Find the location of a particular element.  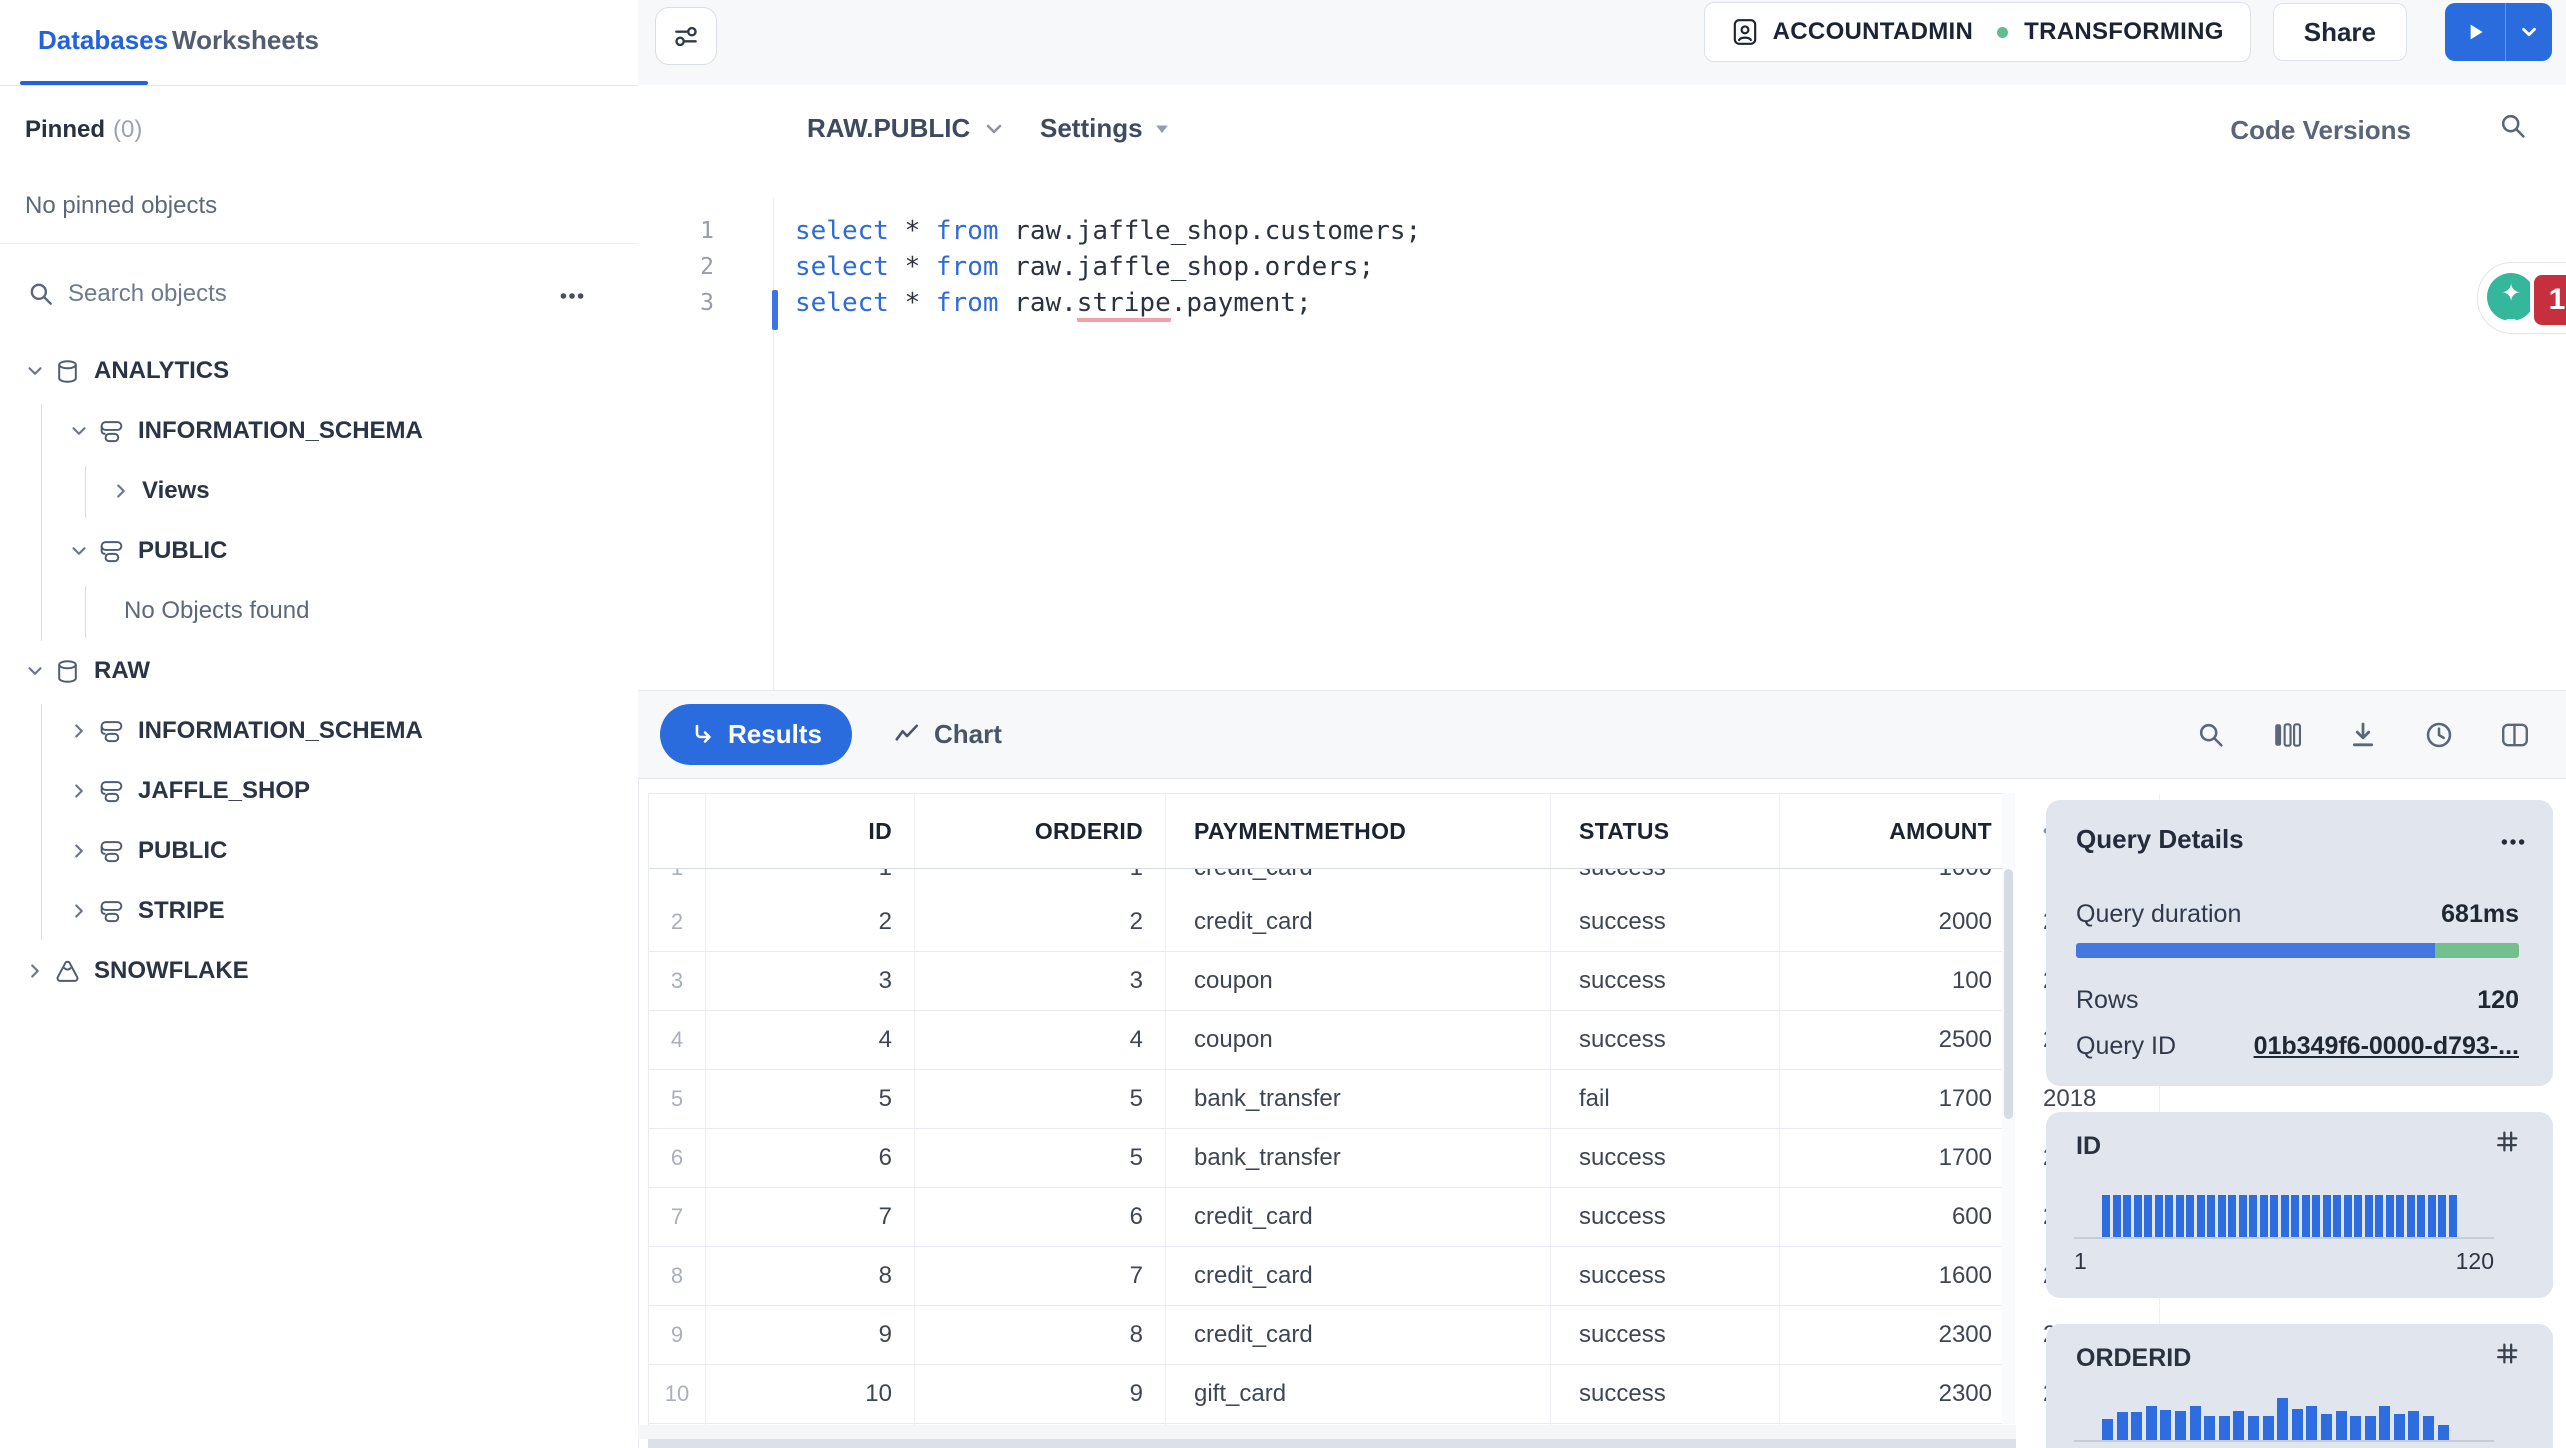

columns-icon is located at coordinates (2287, 735).